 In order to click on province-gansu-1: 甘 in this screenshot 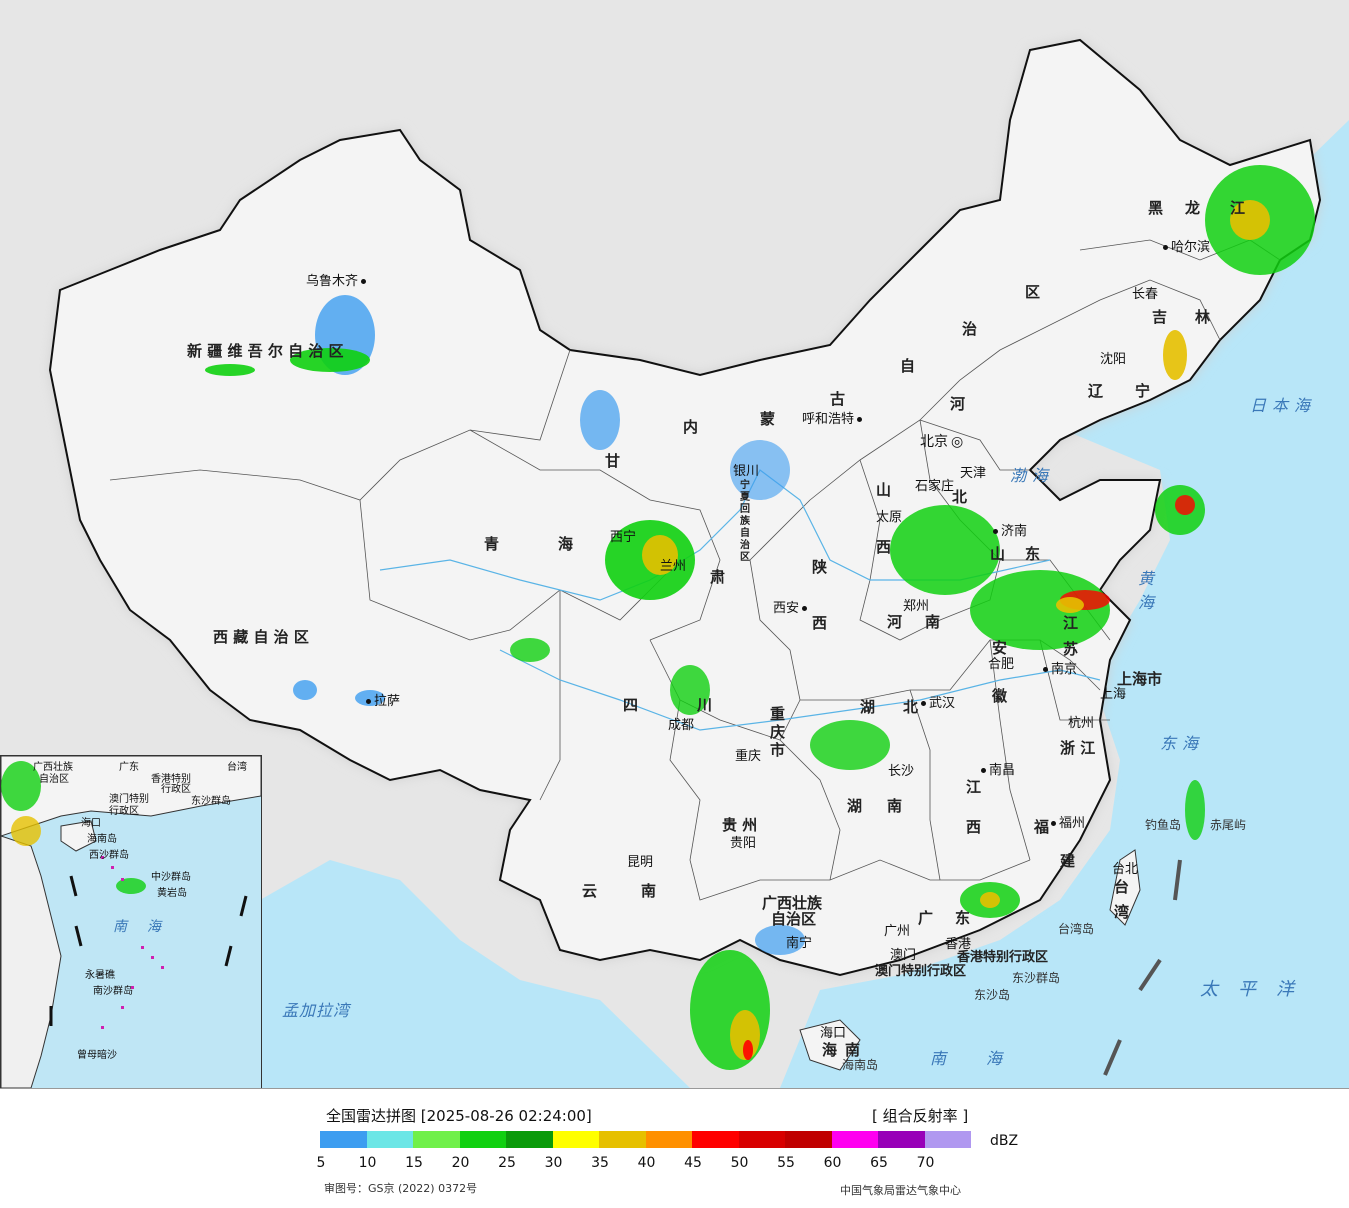, I will do `click(613, 461)`.